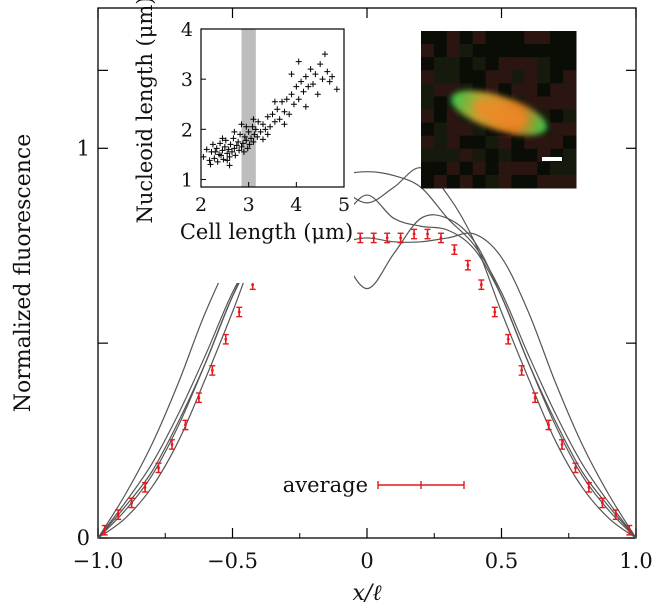 The height and width of the screenshot is (608, 657). Describe the element at coordinates (499, 110) in the screenshot. I see `fluorescence-micrograph-image` at that location.